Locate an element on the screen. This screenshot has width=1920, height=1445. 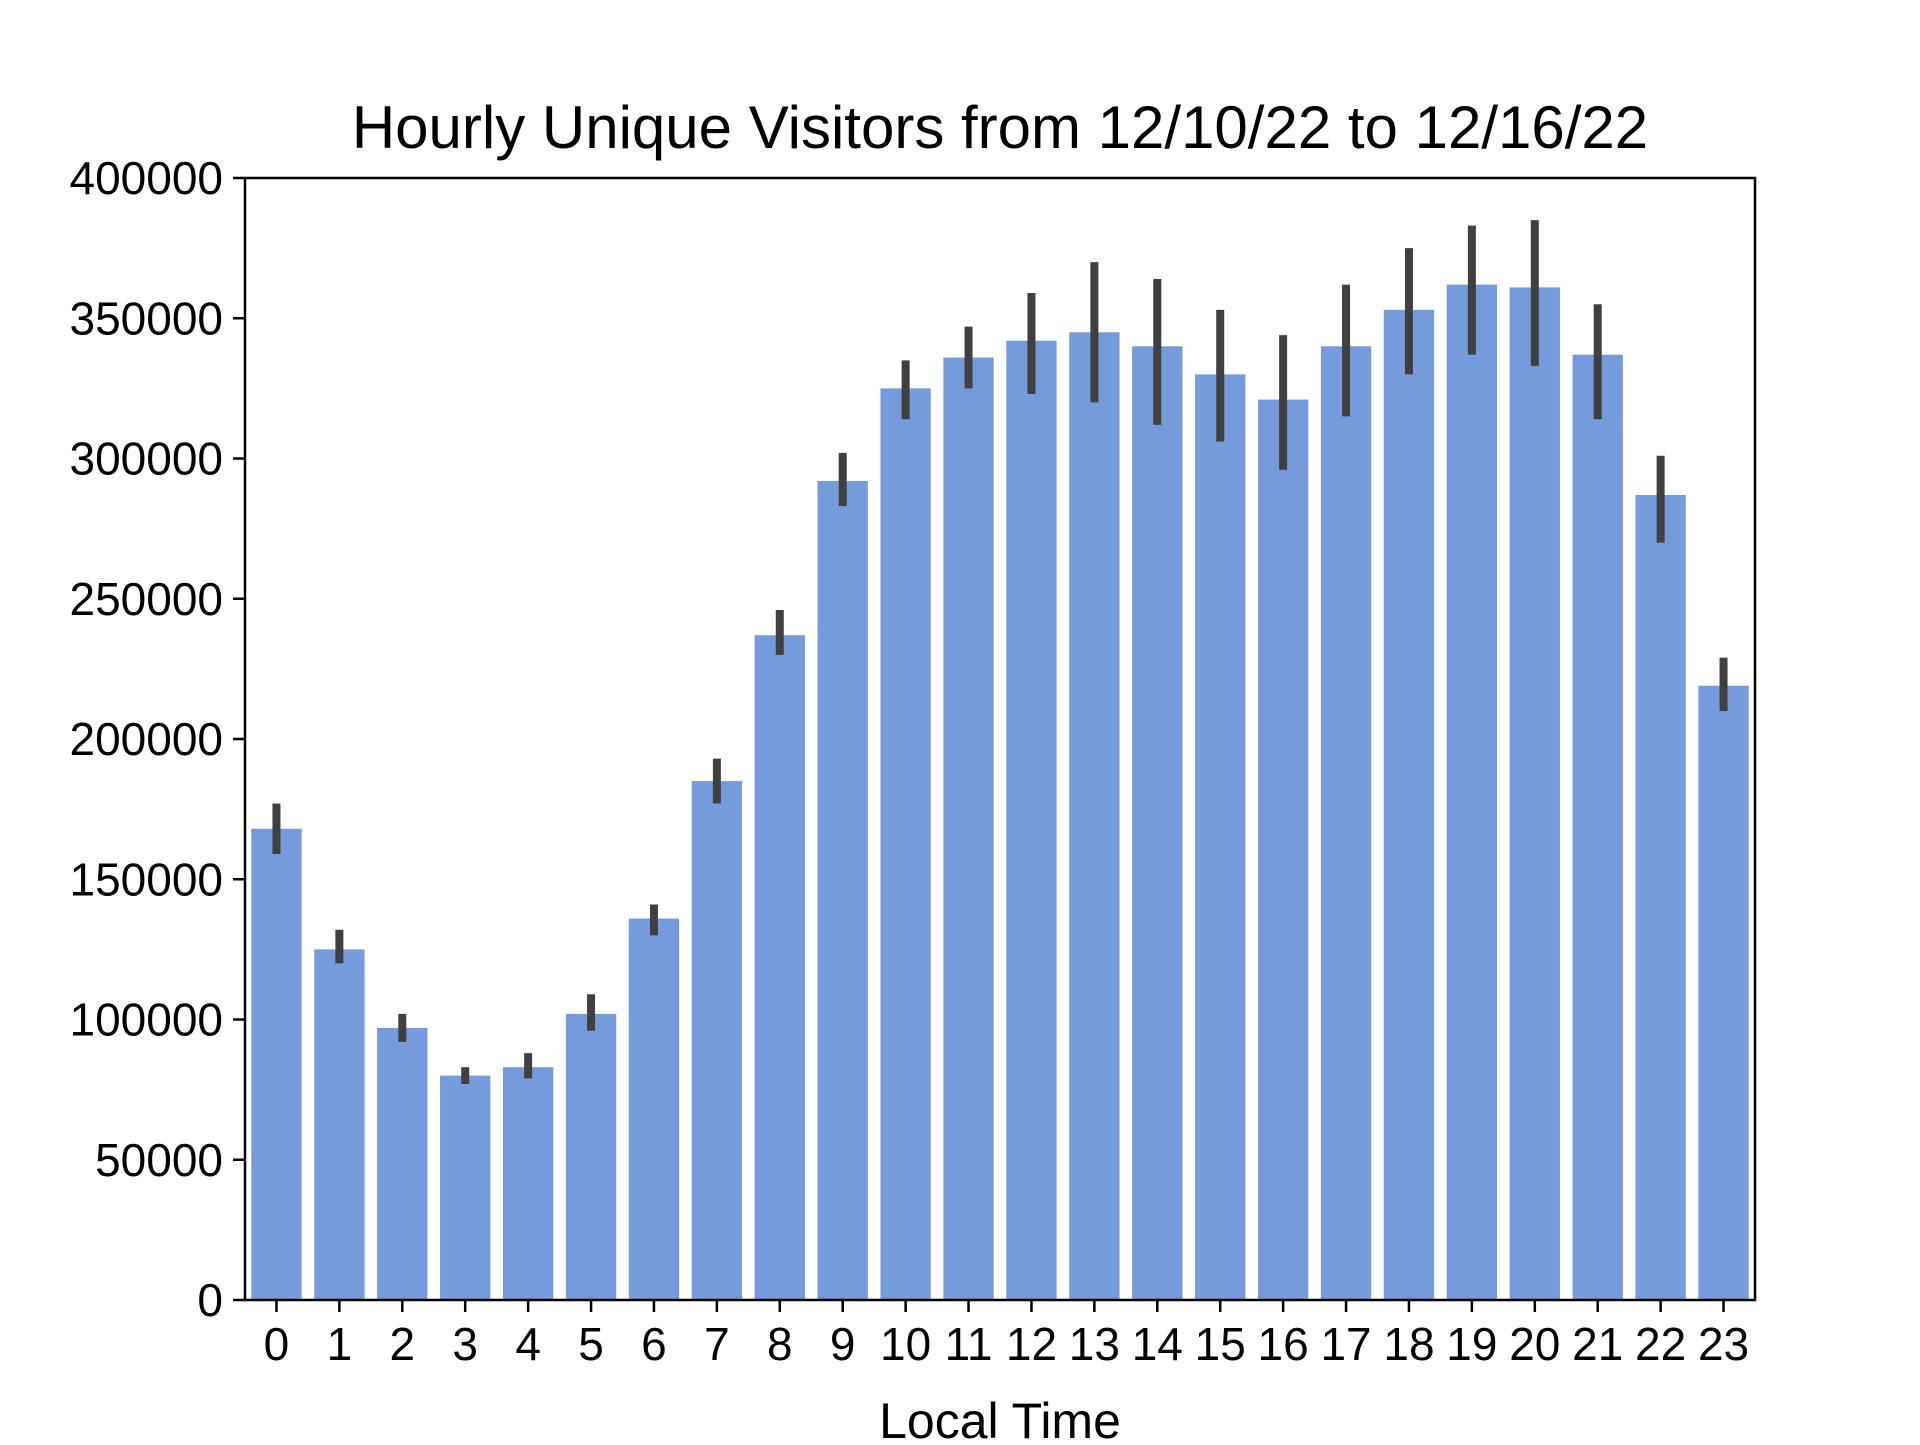
y-tick-label-100000: 100000 is located at coordinates (147, 1020).